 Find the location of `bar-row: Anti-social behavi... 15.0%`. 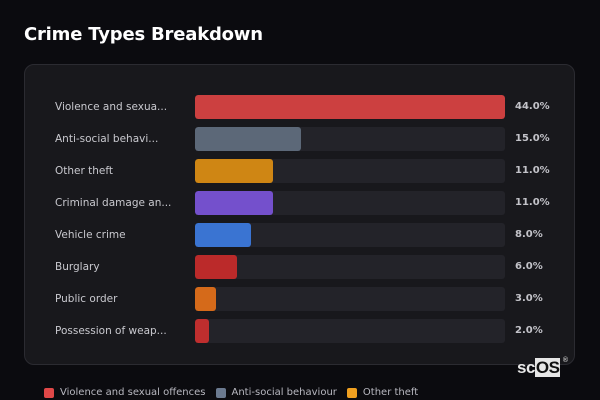

bar-row: Anti-social behavi... 15.0% is located at coordinates (299, 139).